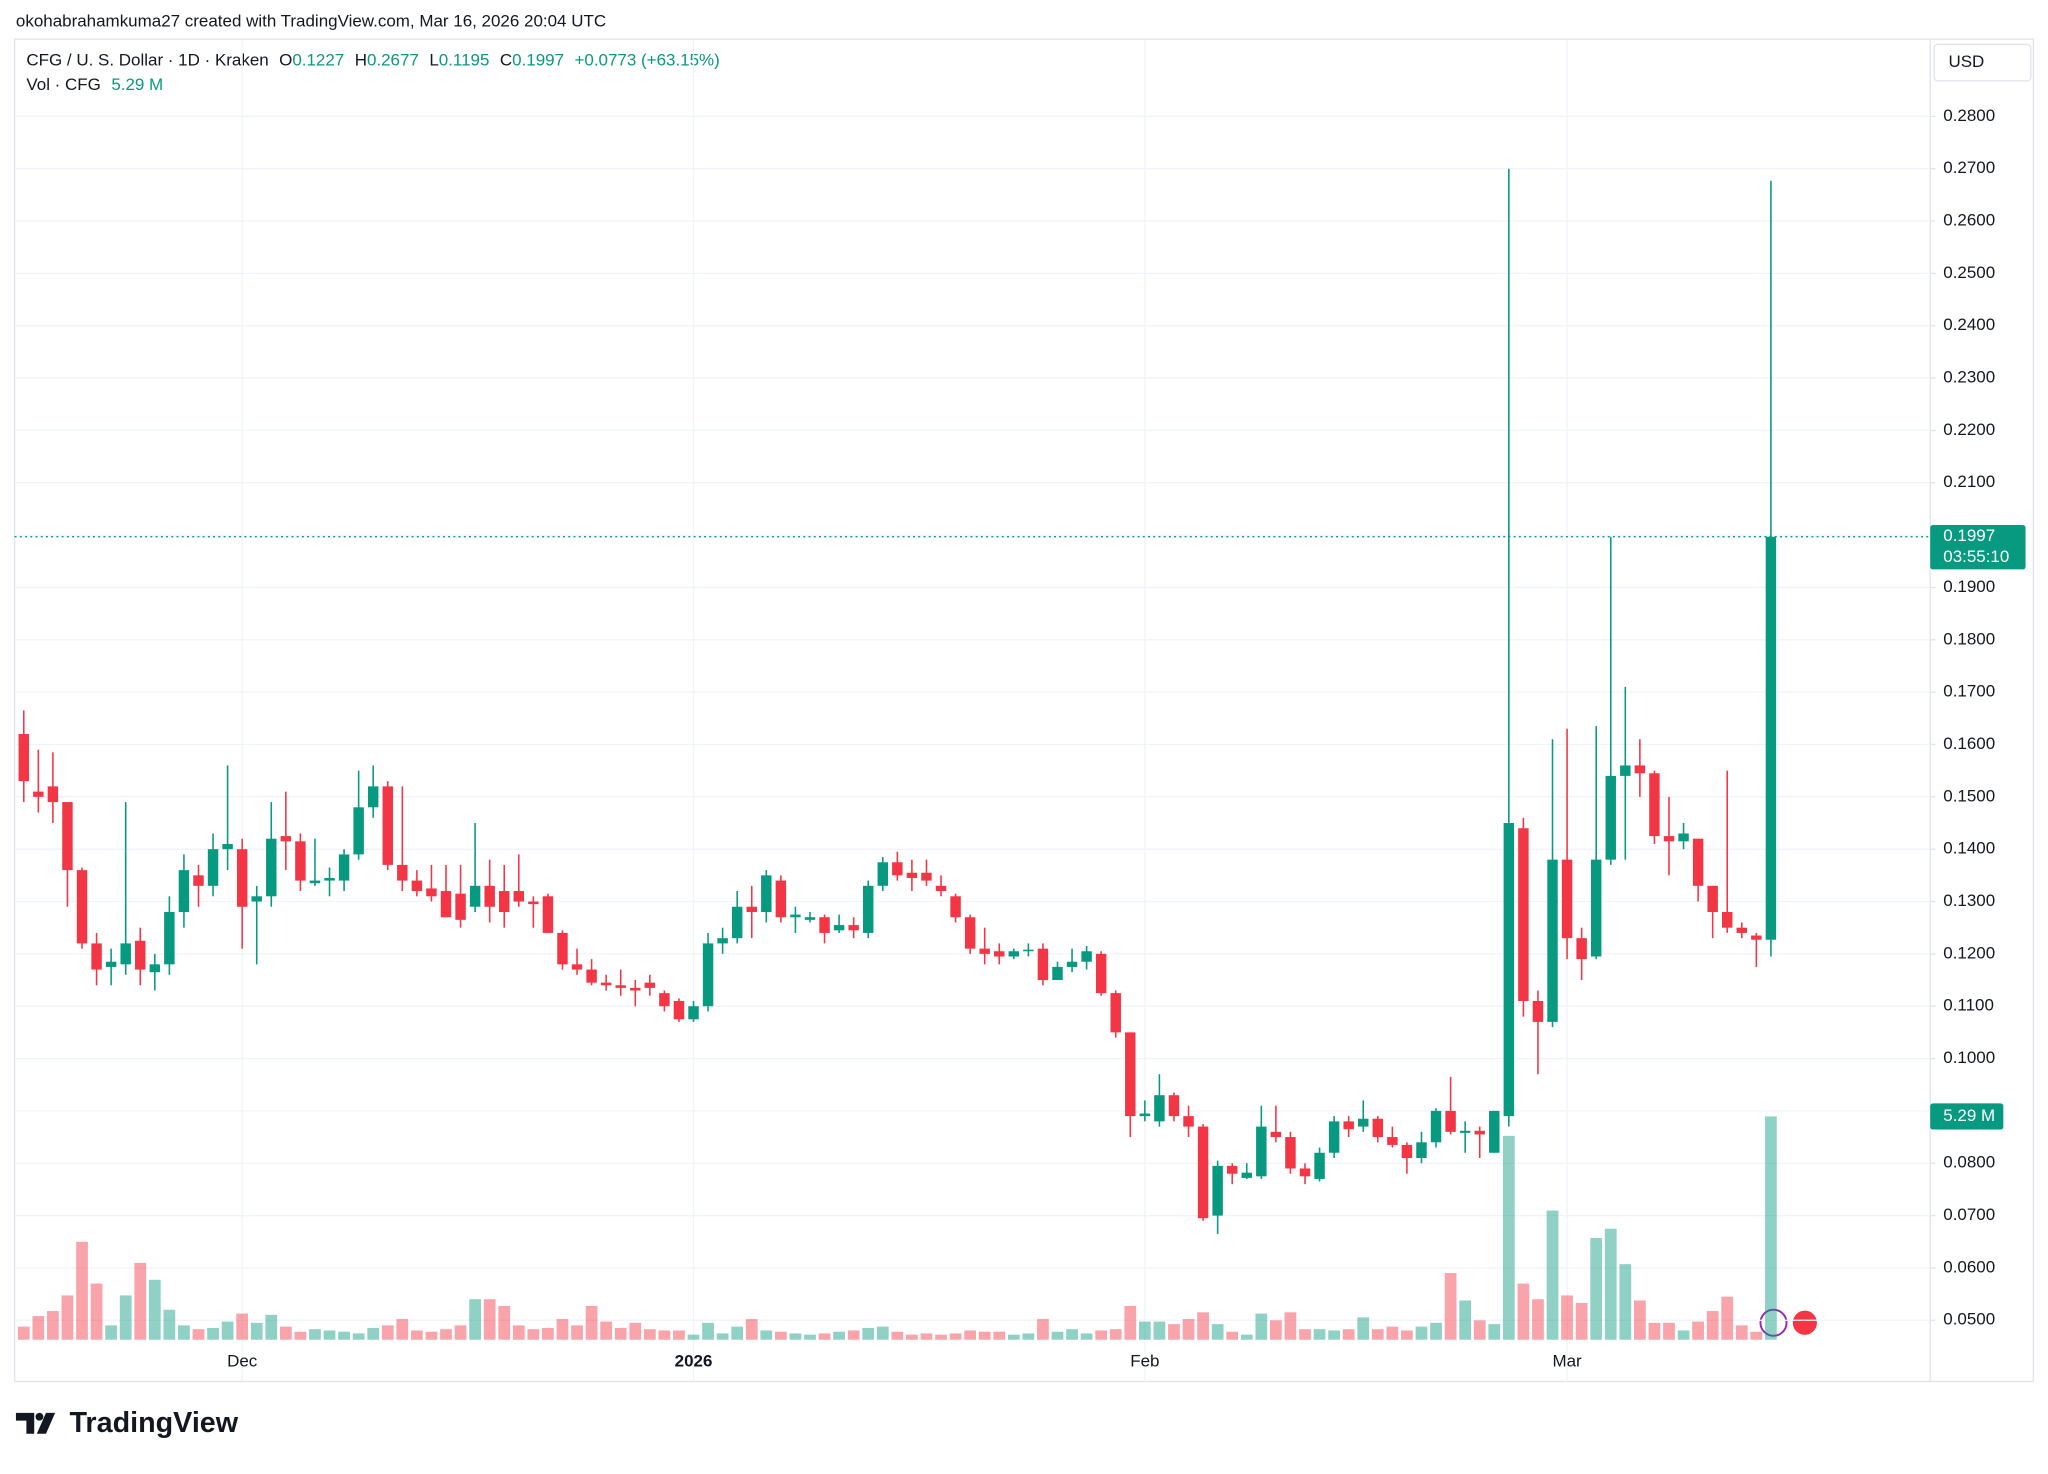  I want to click on y-tick-label: 0.2400, so click(1969, 324).